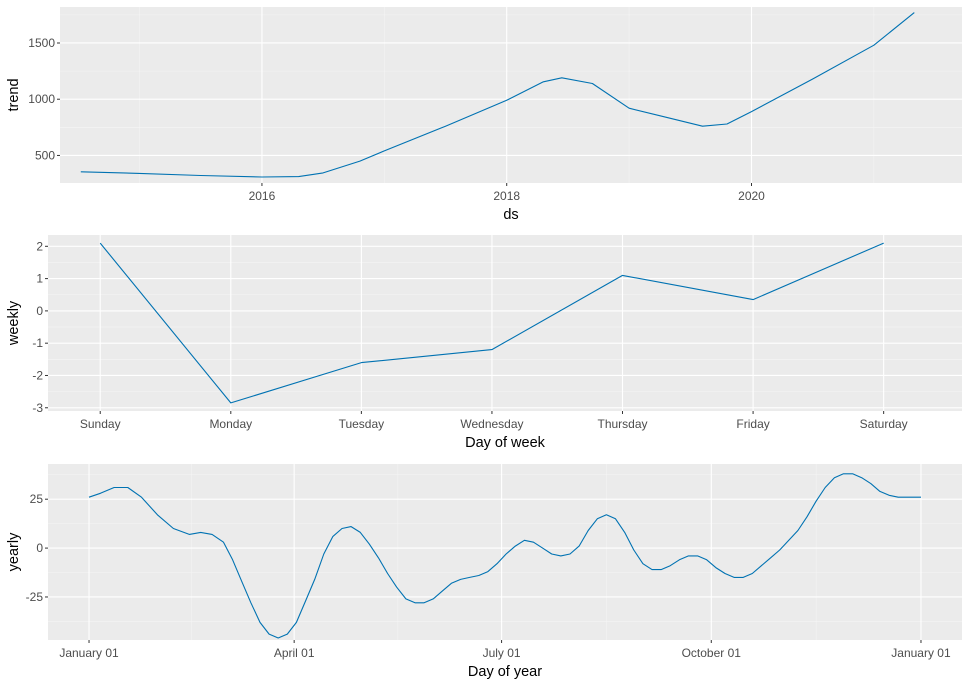 This screenshot has width=972, height=686. I want to click on x-tick-label: 2018, so click(506, 196).